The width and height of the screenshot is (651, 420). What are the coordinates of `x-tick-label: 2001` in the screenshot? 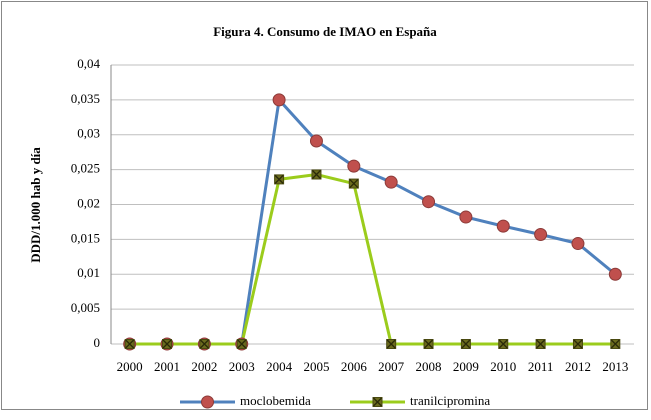 It's located at (167, 366).